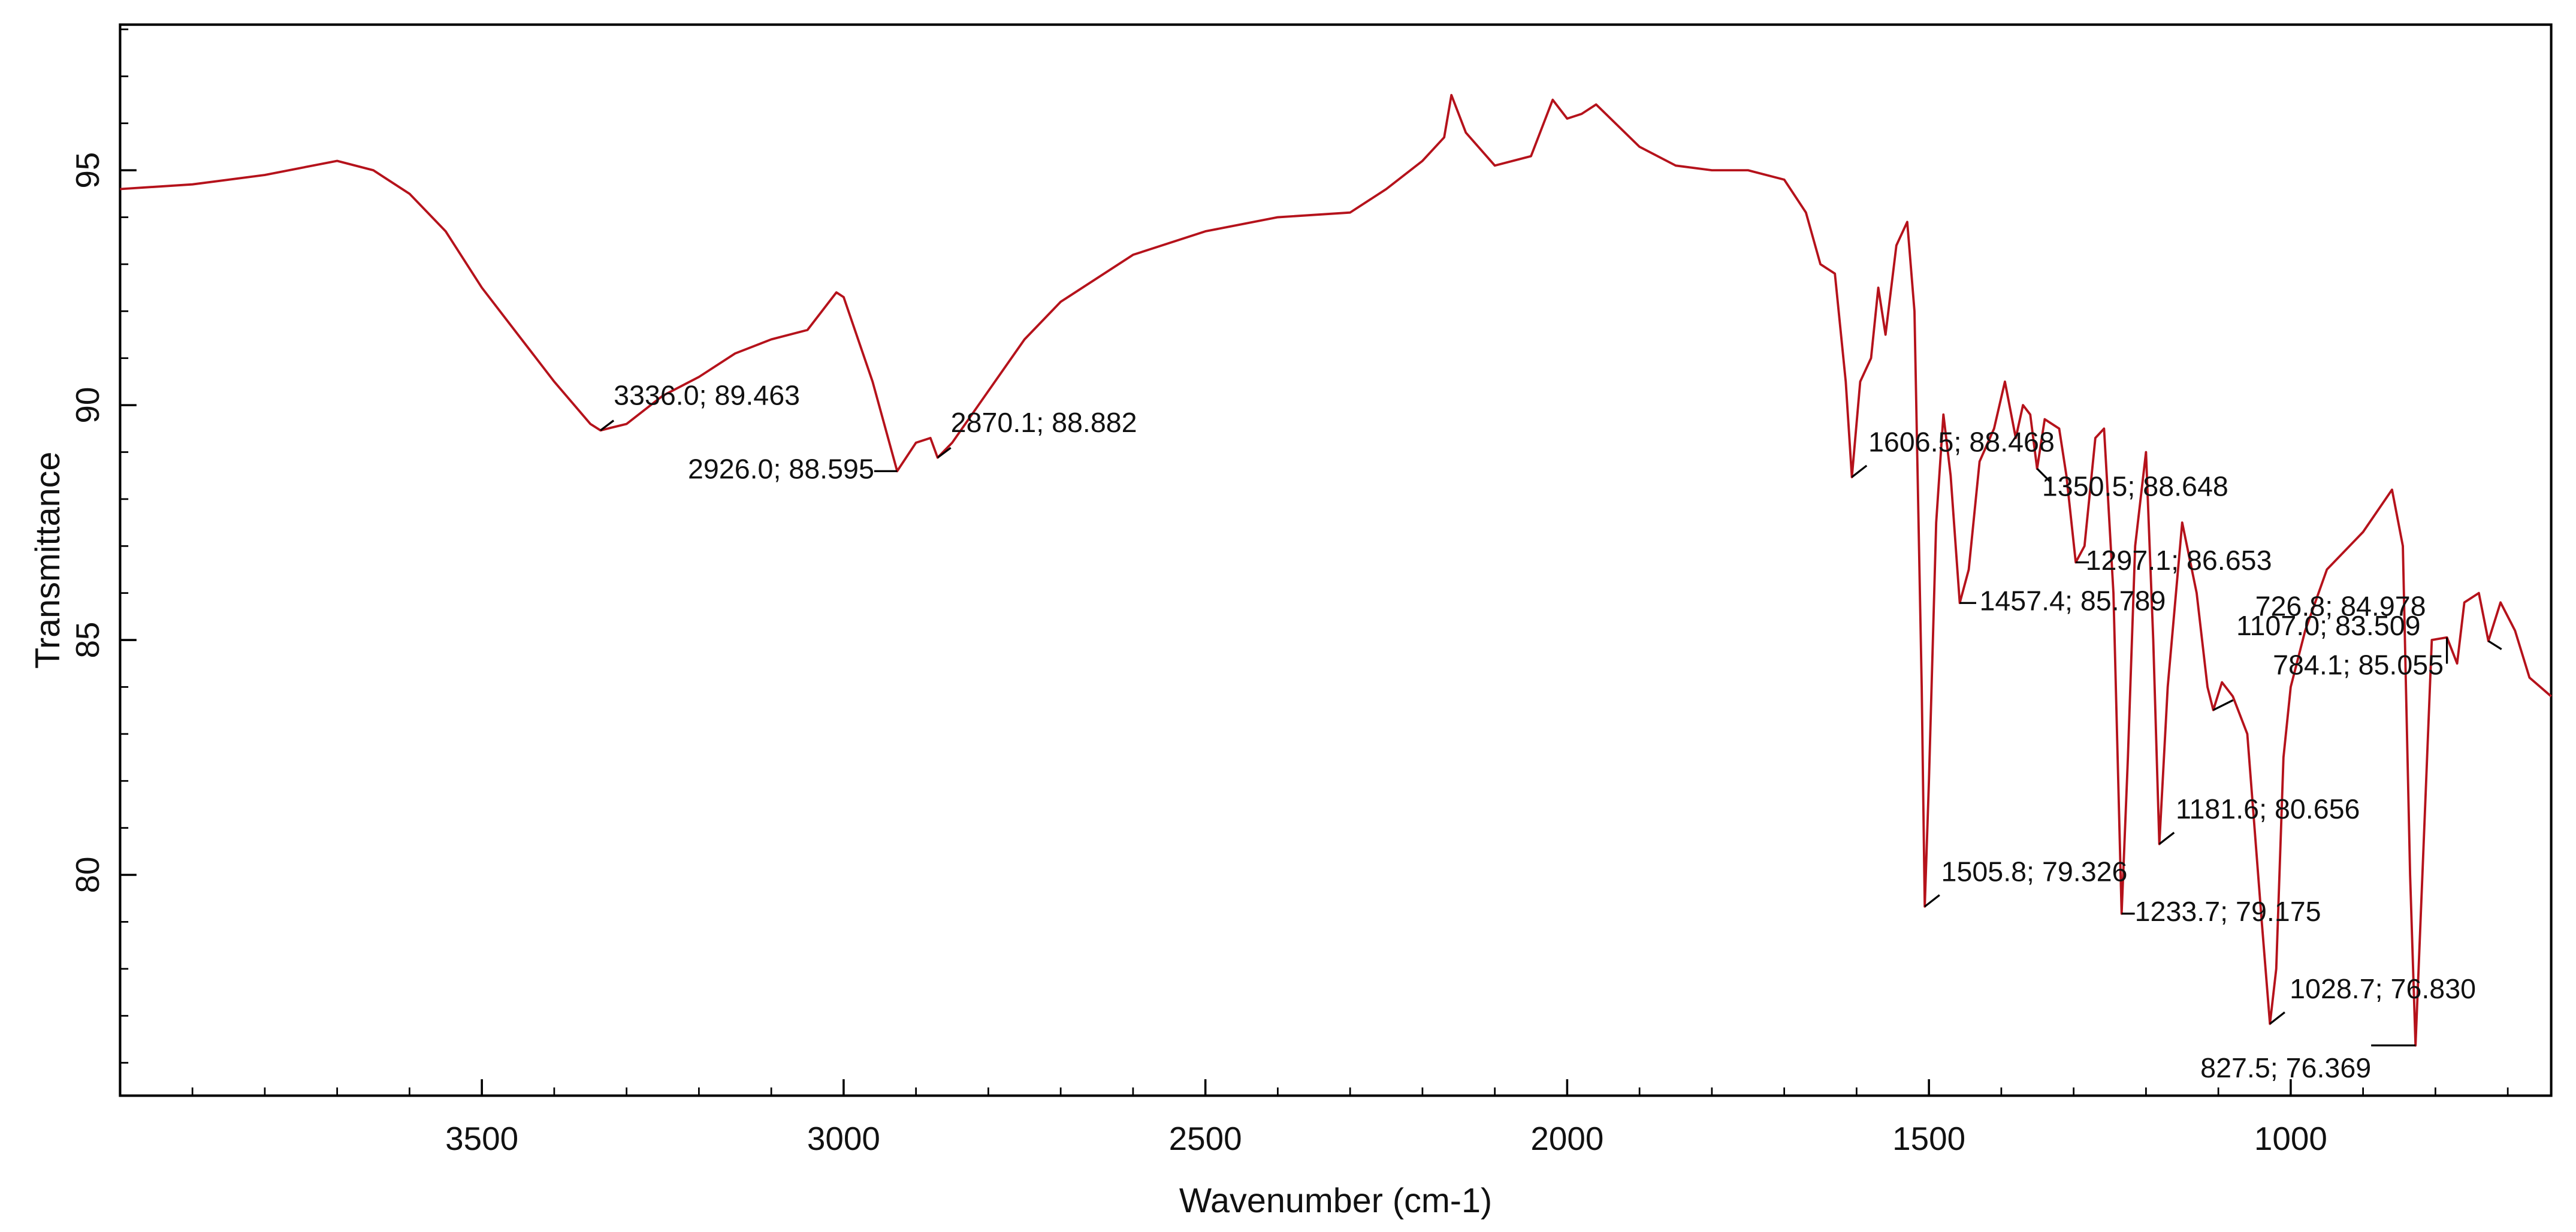  What do you see at coordinates (2359, 664) in the screenshot?
I see `annotation-label: 784.1; 85.055` at bounding box center [2359, 664].